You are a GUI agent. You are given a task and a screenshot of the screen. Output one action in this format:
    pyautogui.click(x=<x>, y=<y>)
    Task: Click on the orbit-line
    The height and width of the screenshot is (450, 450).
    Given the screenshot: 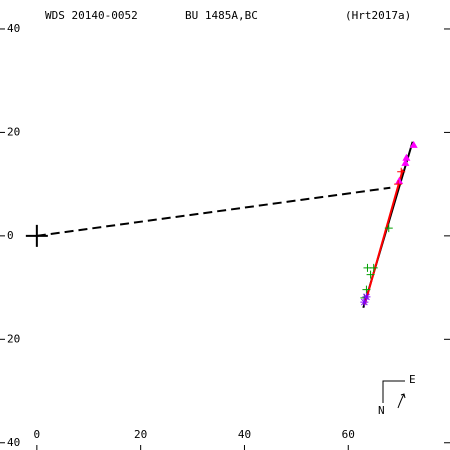 What is the action you would take?
    pyautogui.click(x=383, y=237)
    